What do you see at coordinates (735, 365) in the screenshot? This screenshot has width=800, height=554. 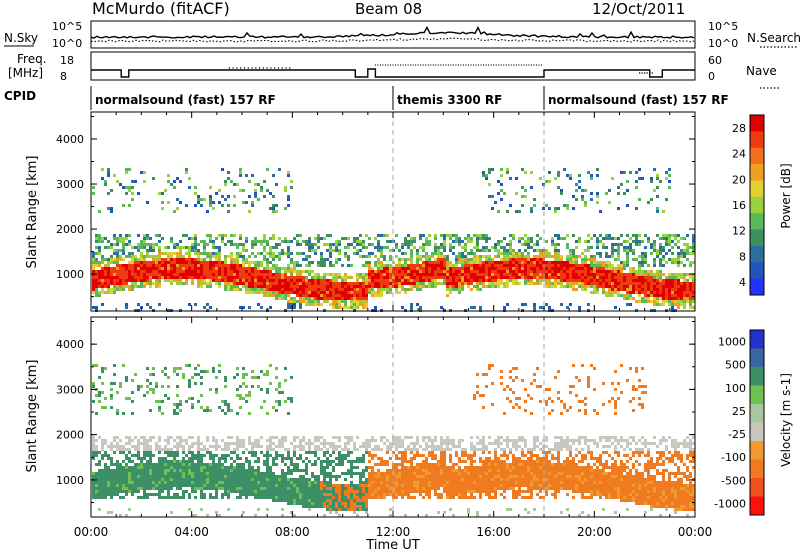 I see `colorbar-tick-label: 500` at bounding box center [735, 365].